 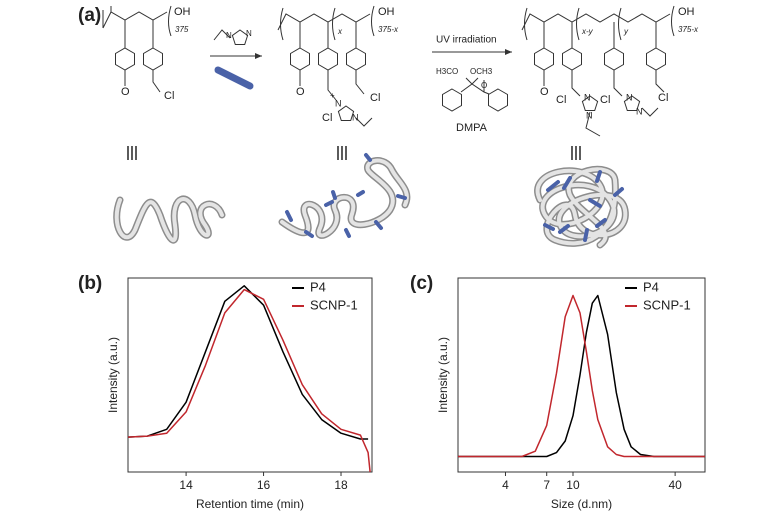 I want to click on chem-text: y, so click(x=626, y=31).